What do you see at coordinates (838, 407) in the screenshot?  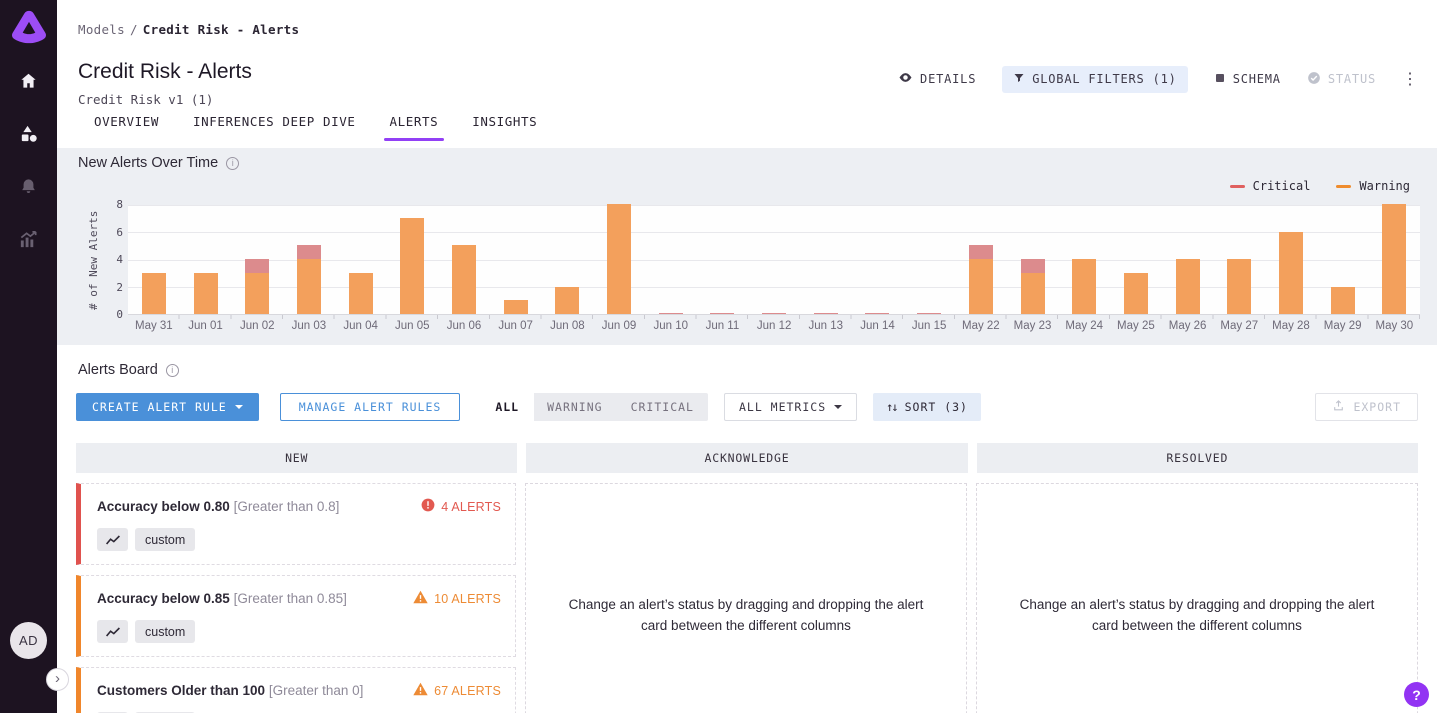 I see `chevron-down-icon` at bounding box center [838, 407].